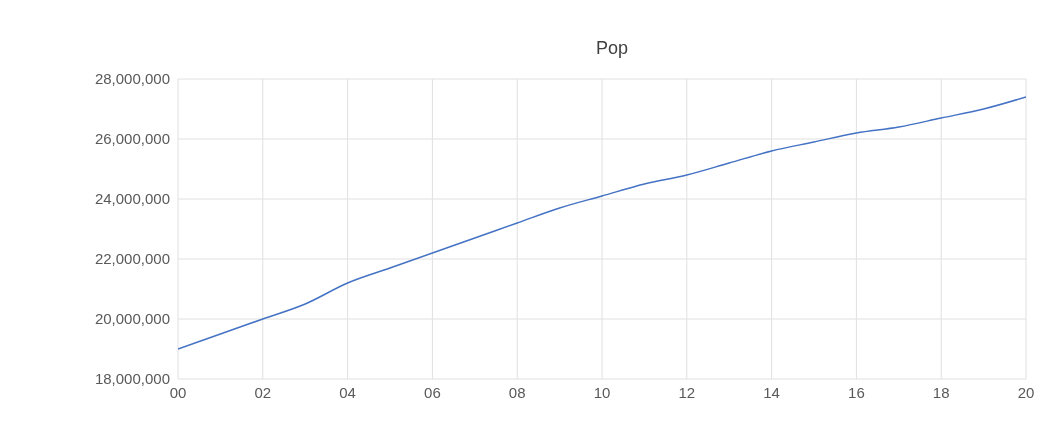  I want to click on x-tick-label: 00, so click(178, 392).